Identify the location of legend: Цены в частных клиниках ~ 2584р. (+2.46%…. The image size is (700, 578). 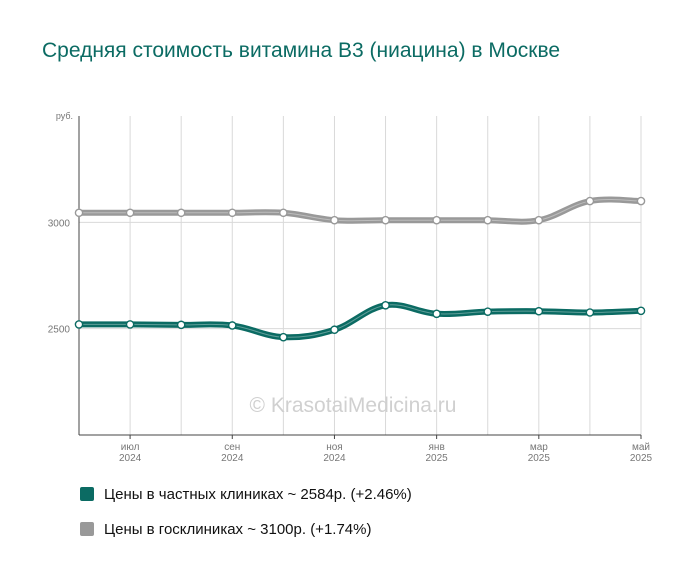
(246, 519).